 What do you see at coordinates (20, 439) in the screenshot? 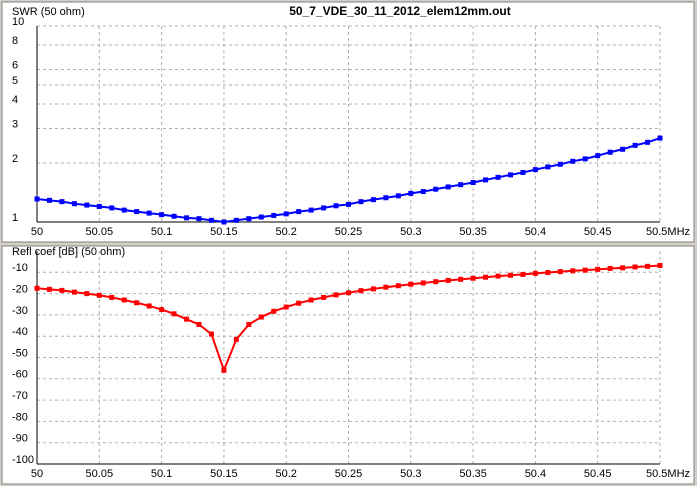
I see `y-tick-label: -90` at bounding box center [20, 439].